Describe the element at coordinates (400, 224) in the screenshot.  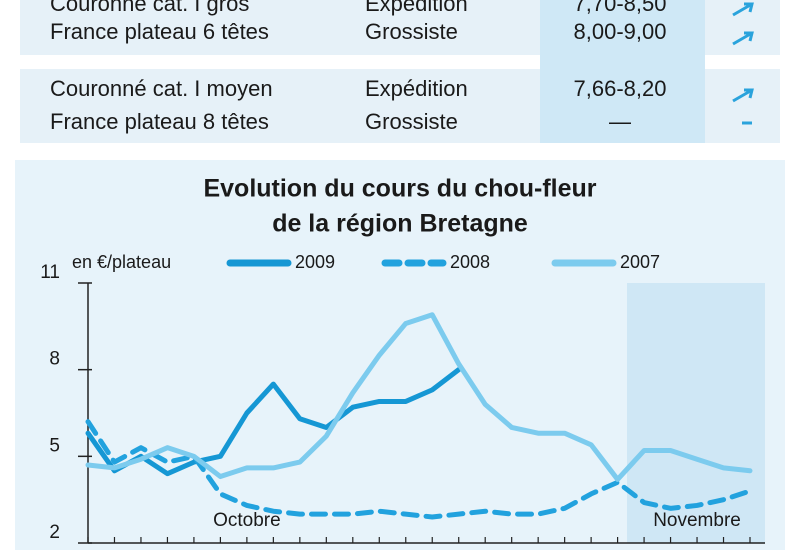
I see `chart-title: de la région Bretagne` at that location.